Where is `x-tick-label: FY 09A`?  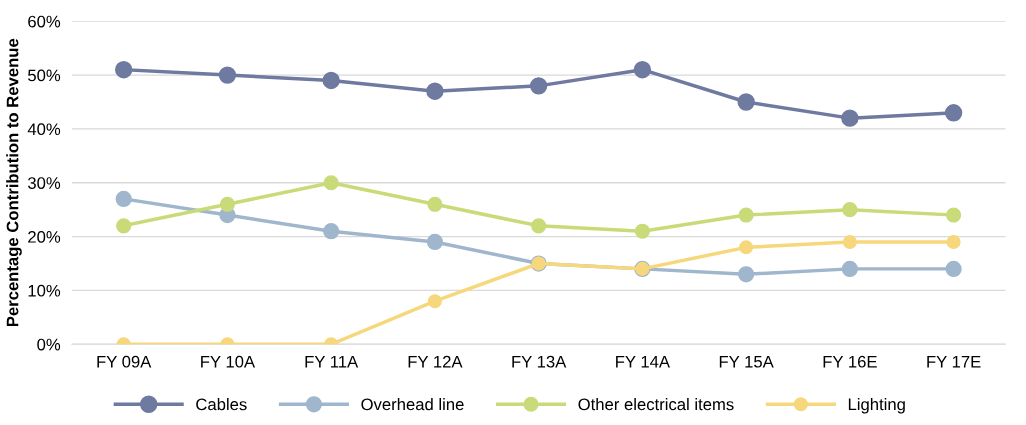 x-tick-label: FY 09A is located at coordinates (124, 361).